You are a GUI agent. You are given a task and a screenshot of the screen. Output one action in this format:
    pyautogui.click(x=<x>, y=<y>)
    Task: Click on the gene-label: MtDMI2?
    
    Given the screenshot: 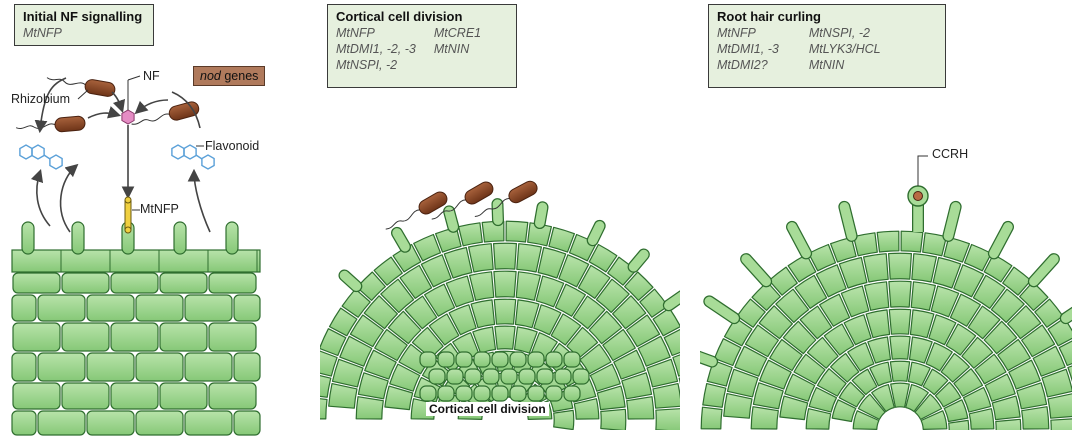 What is the action you would take?
    pyautogui.click(x=742, y=65)
    